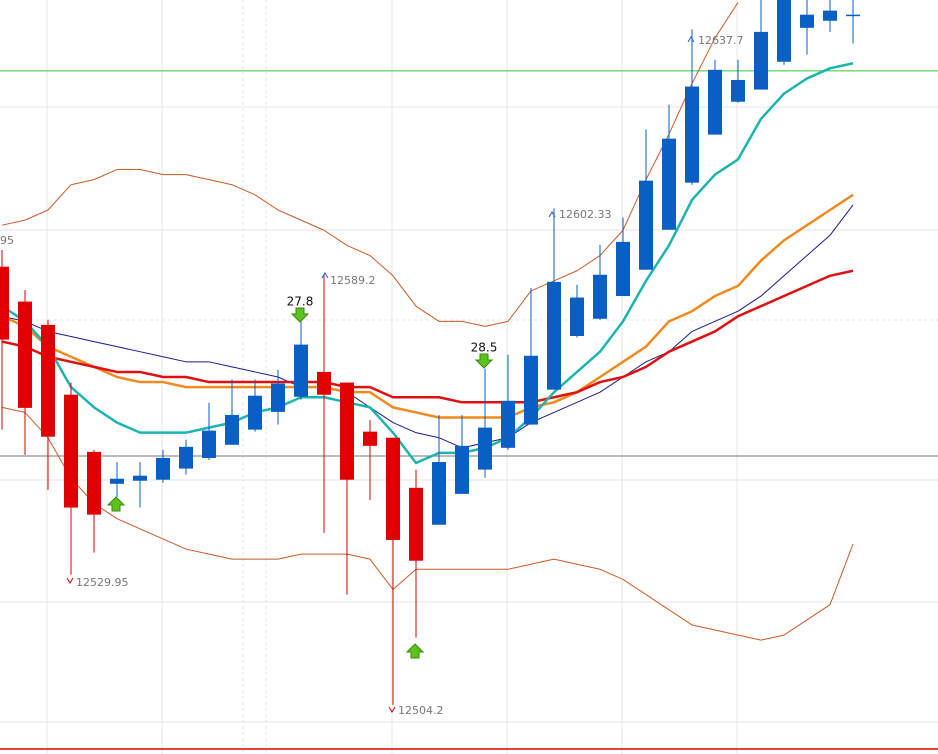 Image resolution: width=938 pixels, height=754 pixels. I want to click on price-label: 12529.95, so click(102, 582).